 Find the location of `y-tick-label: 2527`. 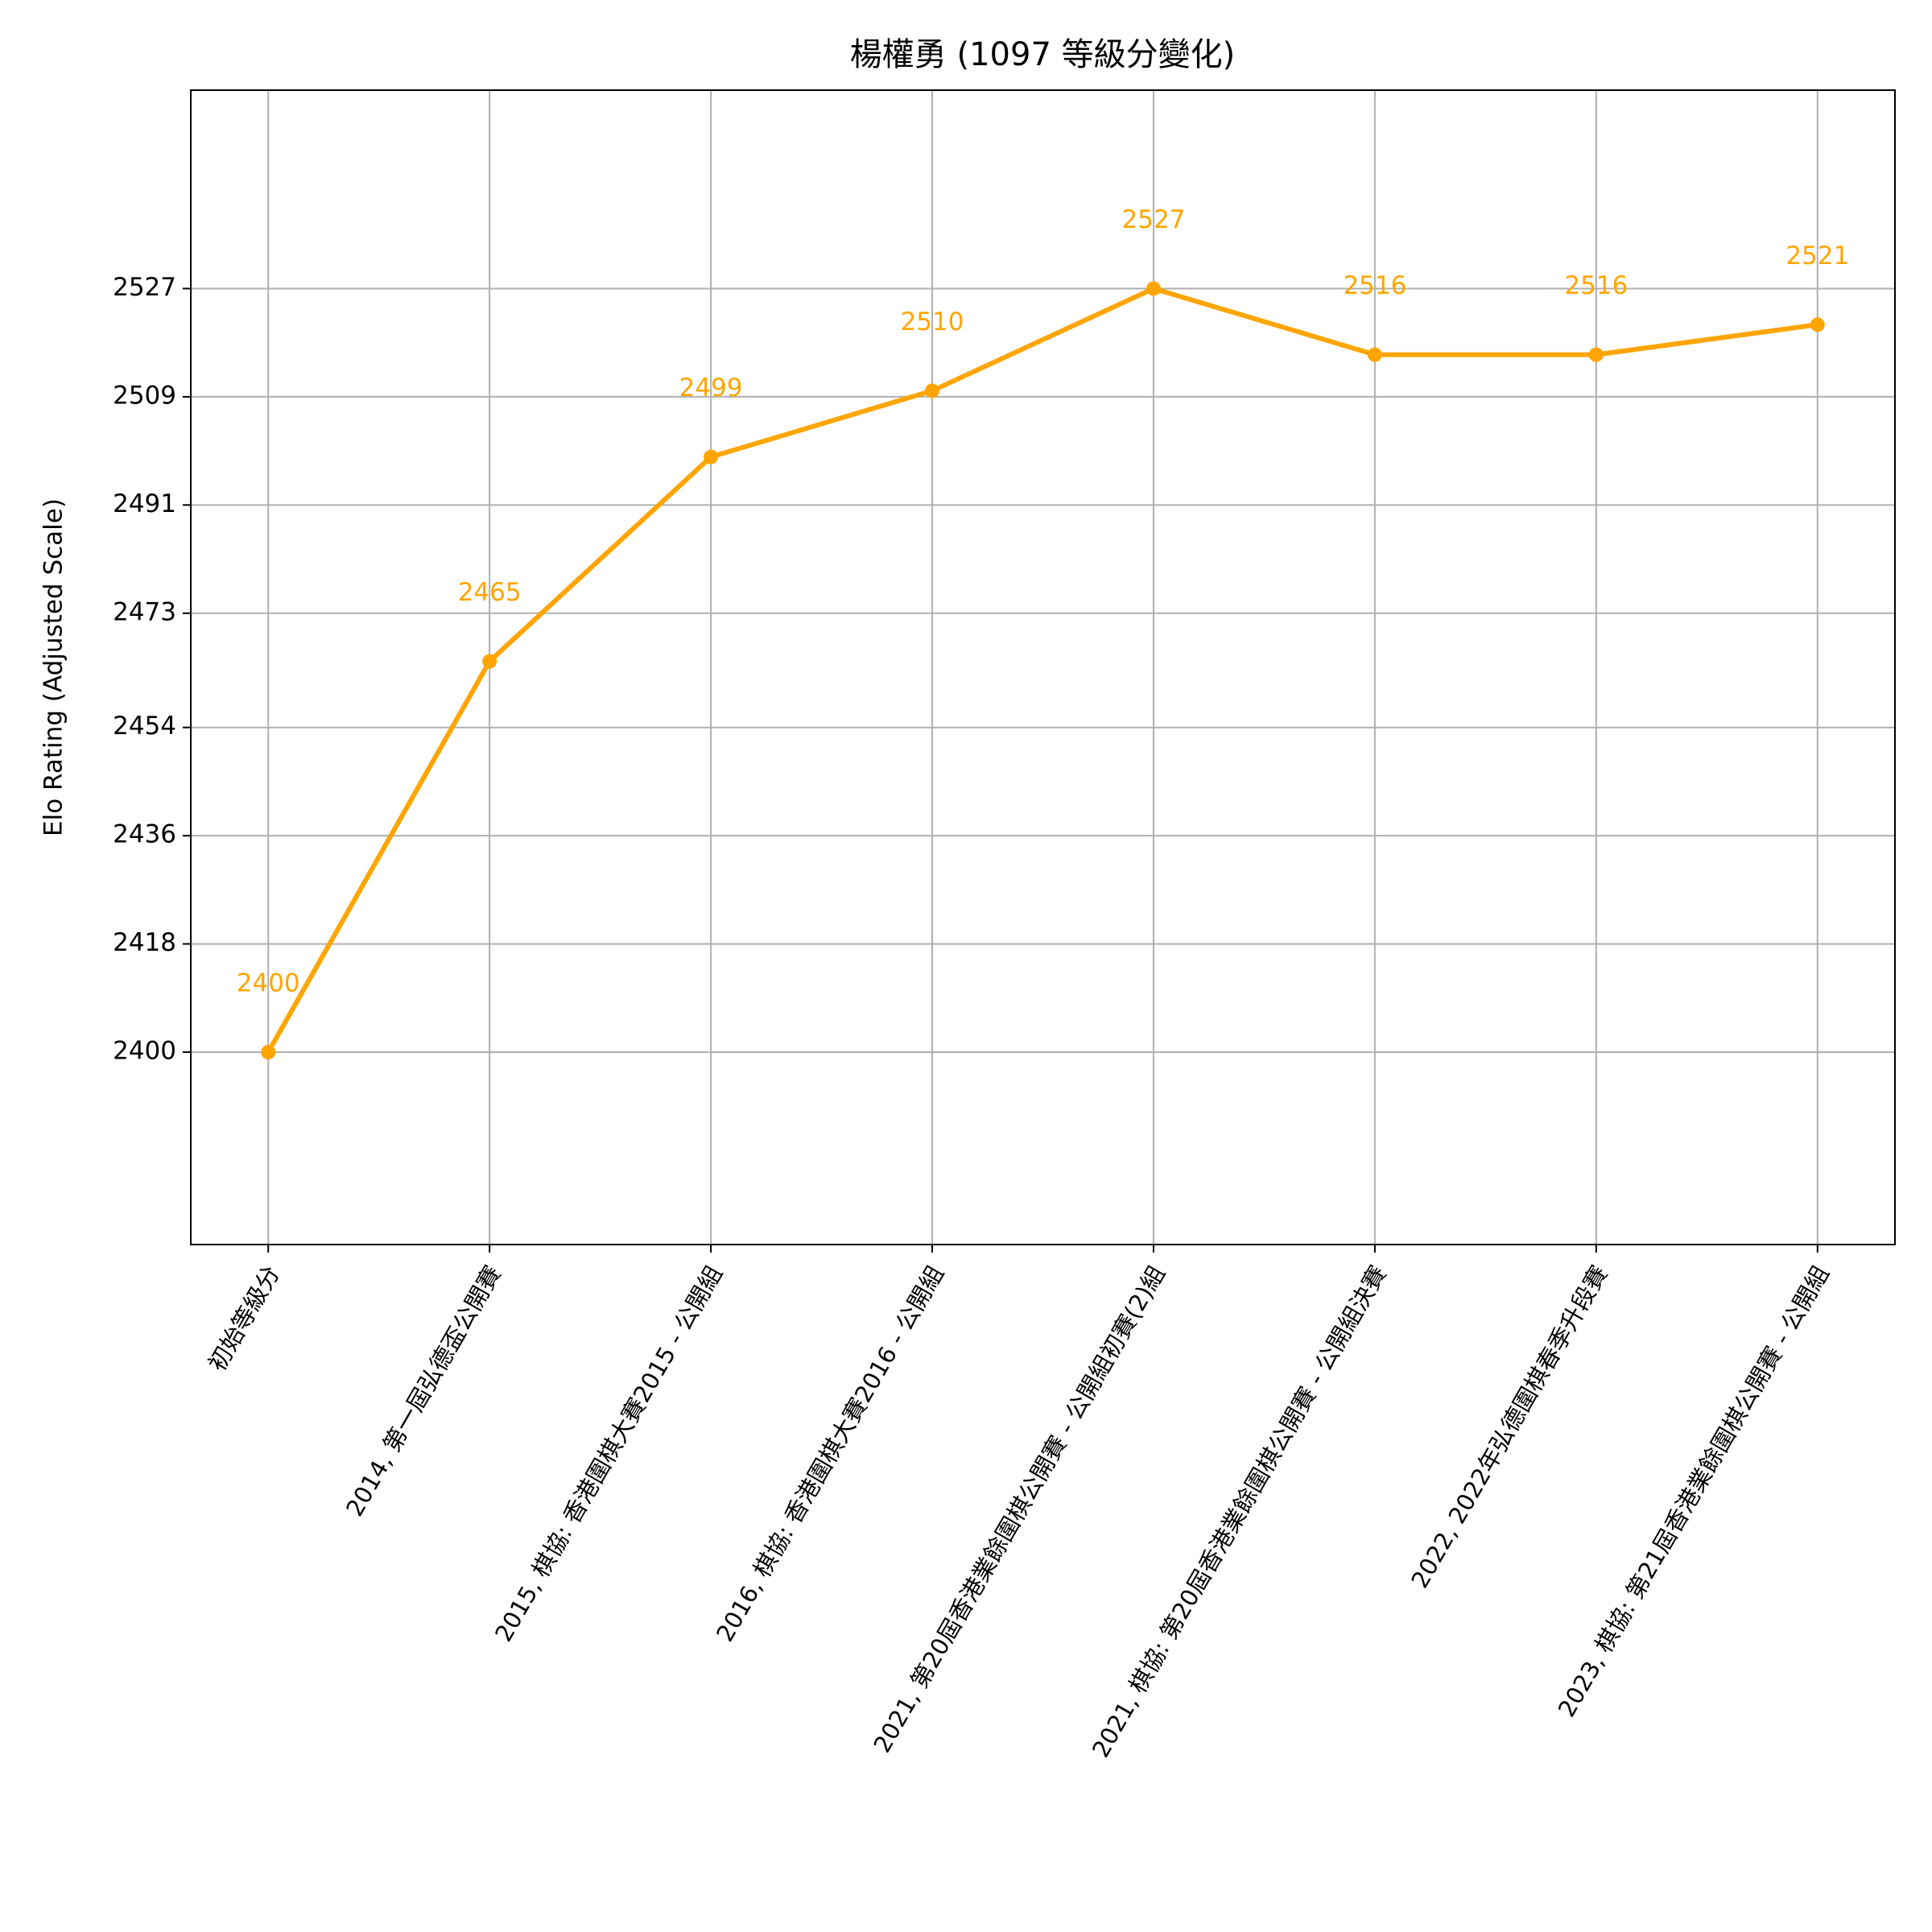

y-tick-label: 2527 is located at coordinates (144, 287).